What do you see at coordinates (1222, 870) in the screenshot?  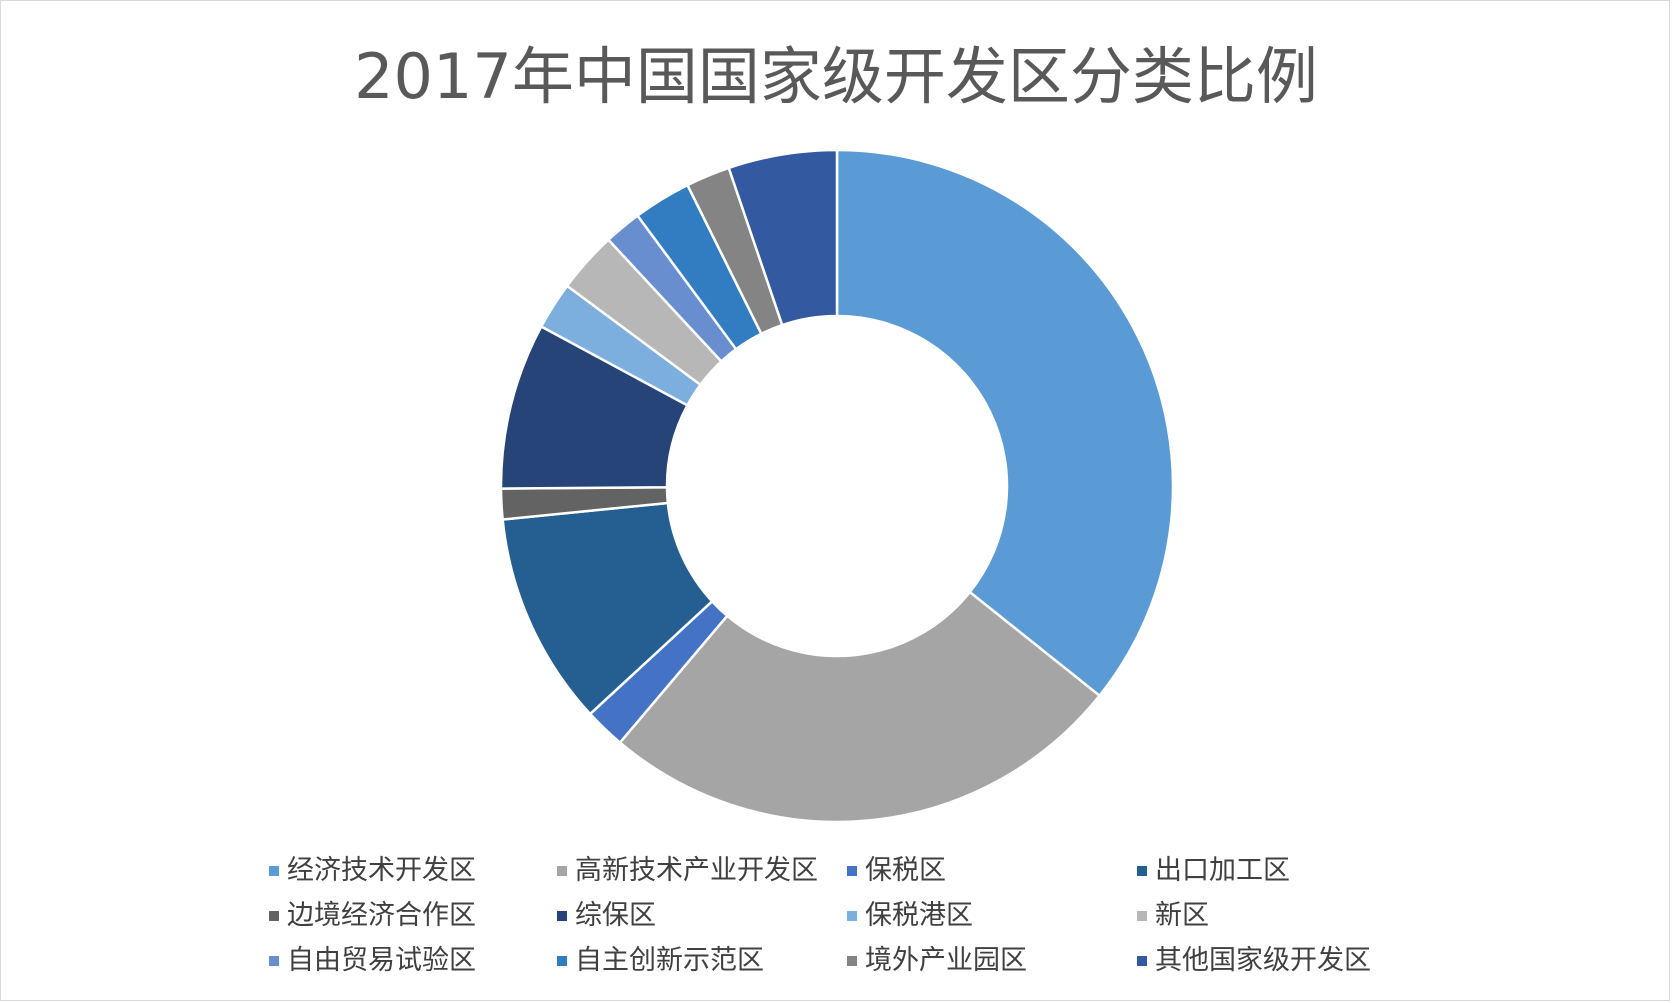 I see `legend-label: 出口加工区` at bounding box center [1222, 870].